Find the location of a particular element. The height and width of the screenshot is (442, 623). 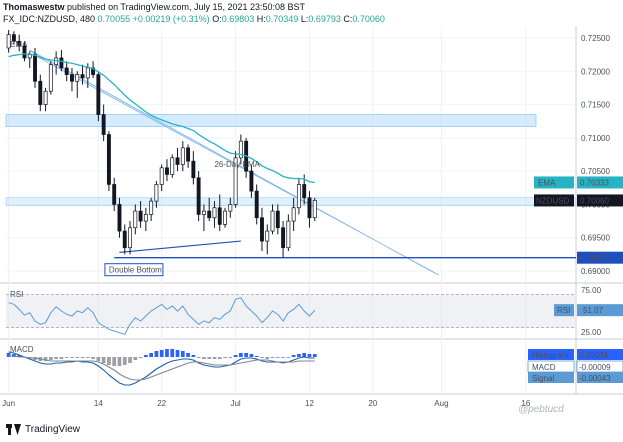

ema-value-tag is located at coordinates (600, 182).